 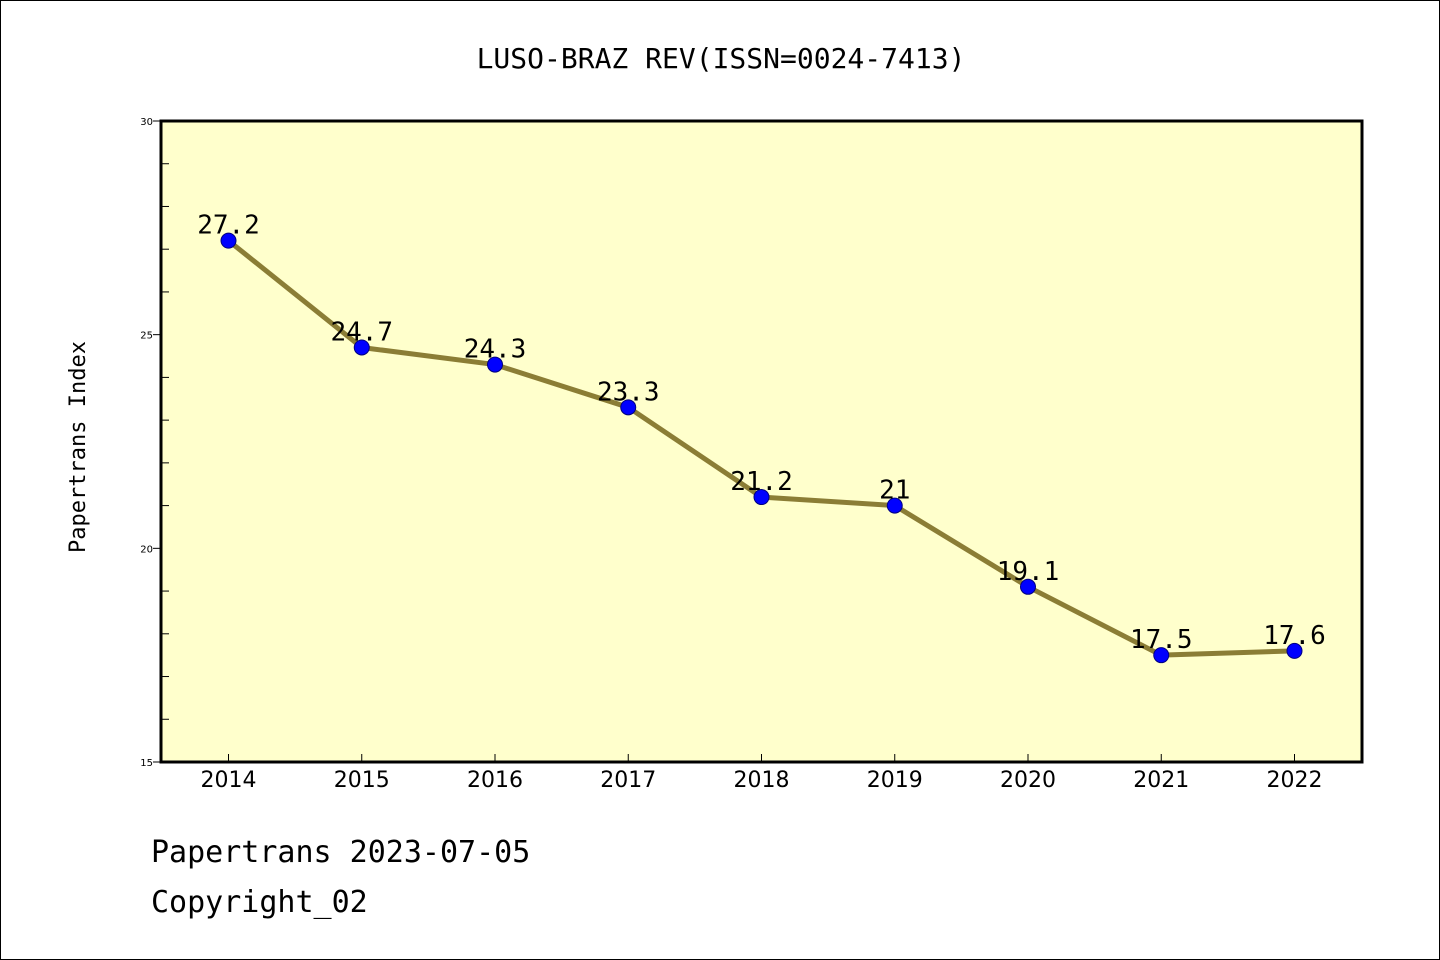 I want to click on y-tick-label: 25, so click(x=146, y=336).